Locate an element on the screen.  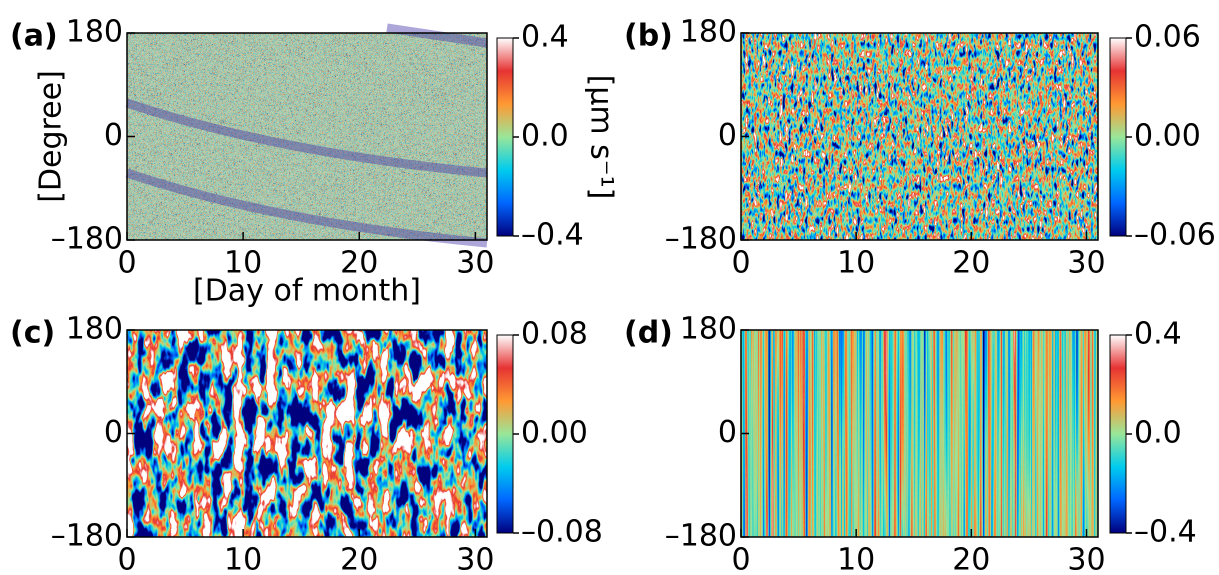
panel-label: (c) is located at coordinates (32, 333).